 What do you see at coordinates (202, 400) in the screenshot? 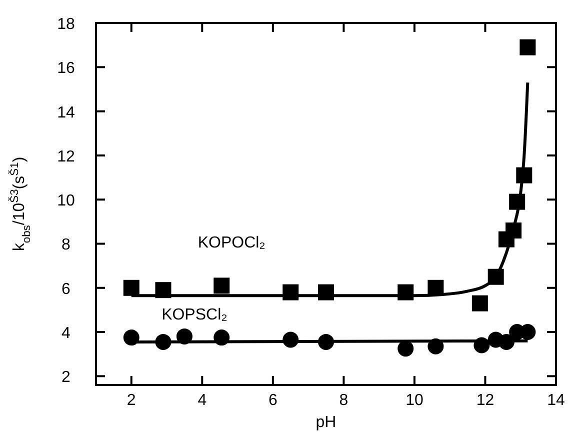
I see `x-tick-label: 4` at bounding box center [202, 400].